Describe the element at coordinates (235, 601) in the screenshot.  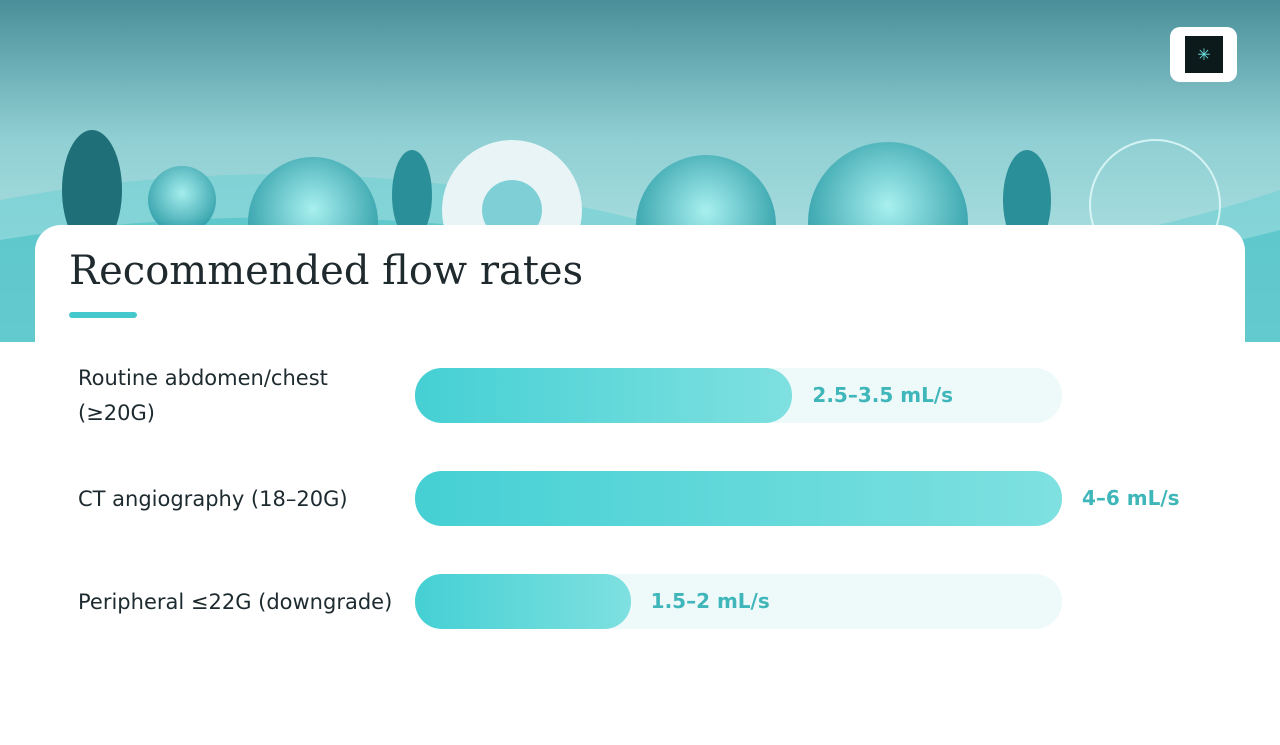
I see `category-label: Peripheral ≤22G (downgrade)` at that location.